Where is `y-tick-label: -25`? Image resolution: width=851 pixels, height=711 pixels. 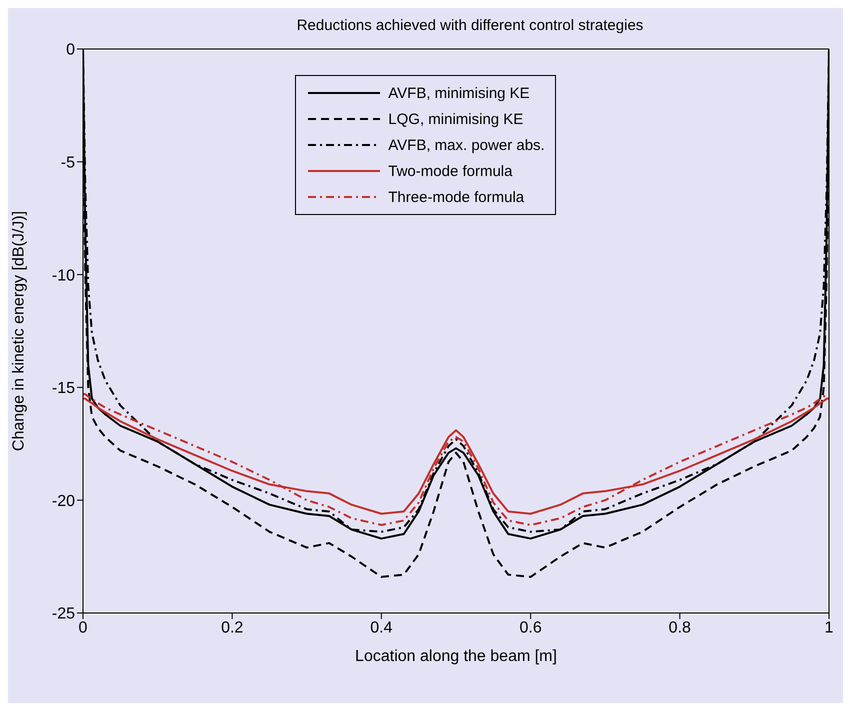
y-tick-label: -25 is located at coordinates (64, 614).